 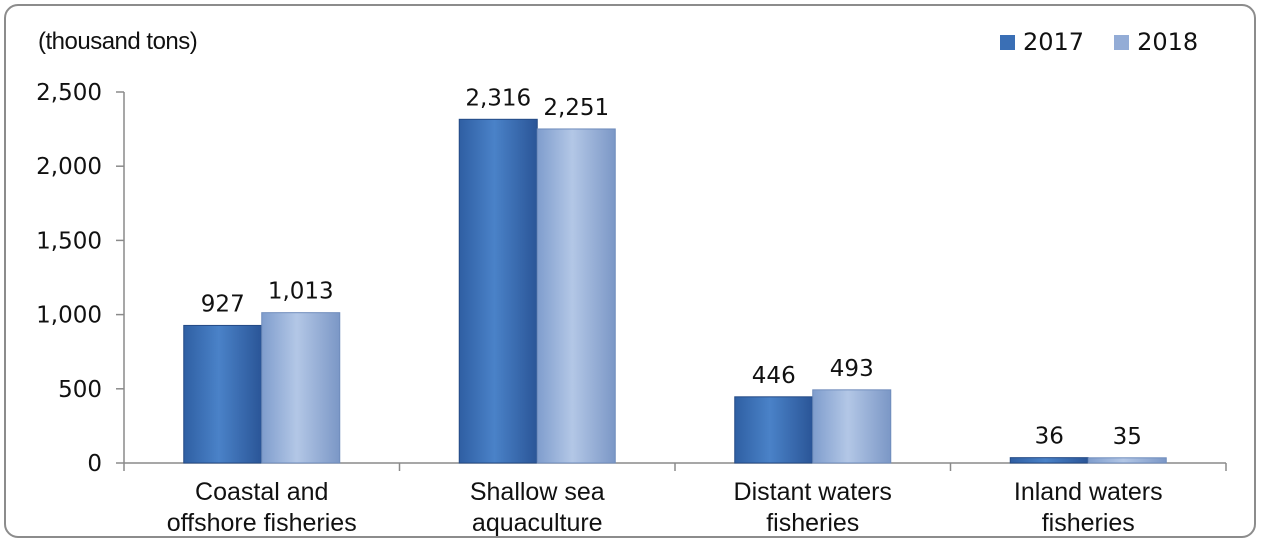 I want to click on value-label-2017-3: 36, so click(x=1049, y=437).